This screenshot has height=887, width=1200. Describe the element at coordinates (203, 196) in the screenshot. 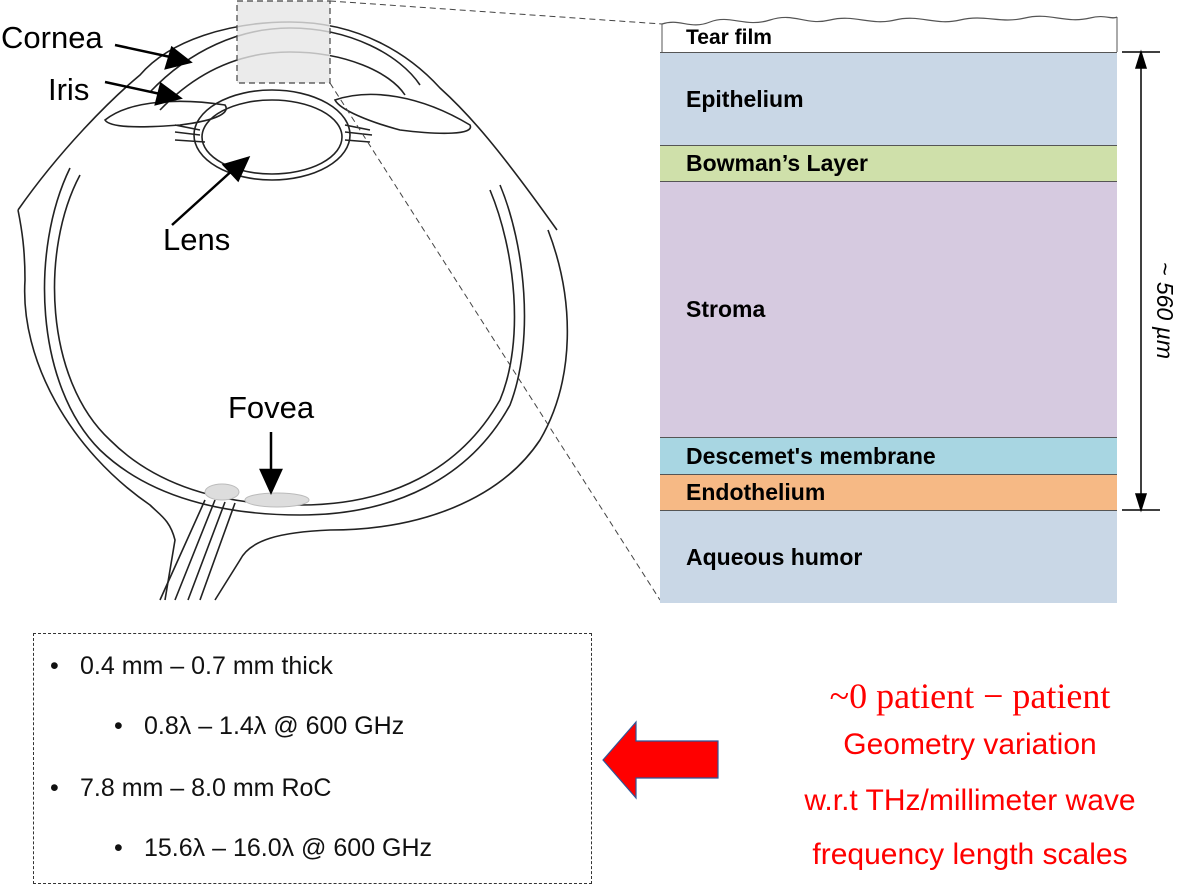

I see `lens-arrow` at that location.